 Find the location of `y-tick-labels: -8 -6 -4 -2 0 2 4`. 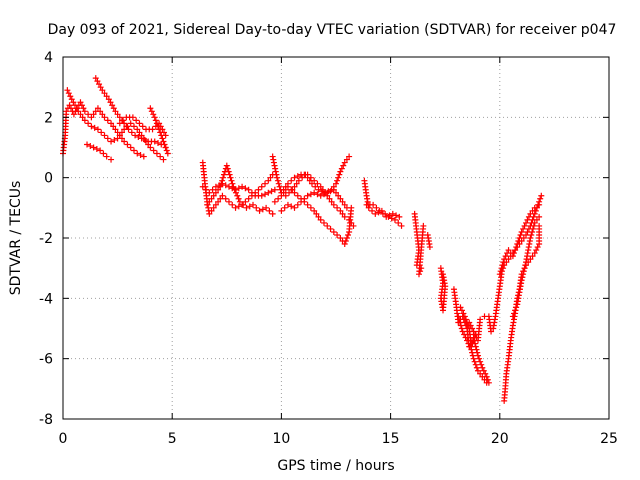

y-tick-labels: -8 -6 -4 -2 0 2 4 is located at coordinates (46, 239).